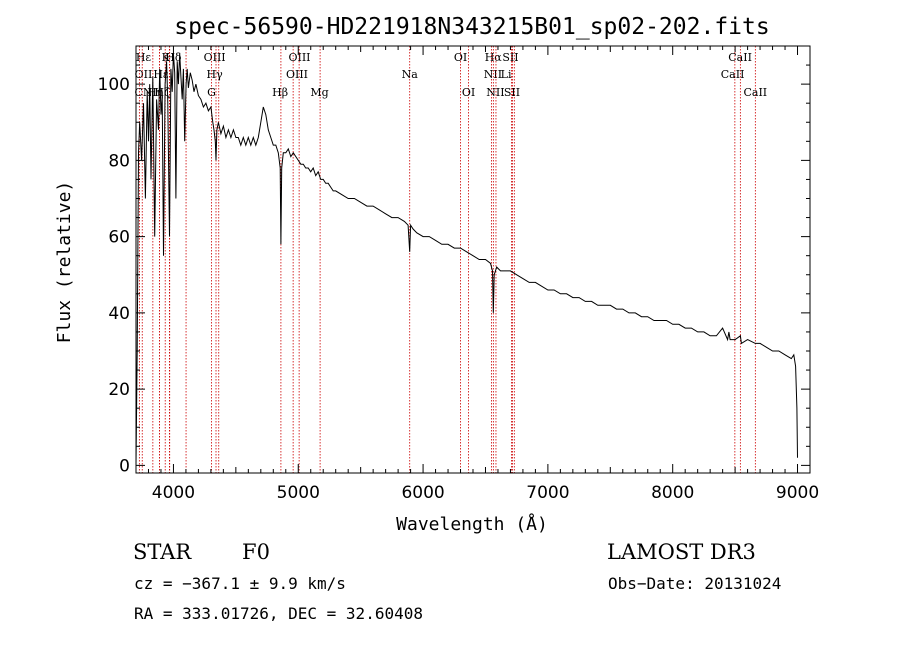 The image size is (900, 649). What do you see at coordinates (422, 493) in the screenshot?
I see `x-tick-label: 6000` at bounding box center [422, 493].